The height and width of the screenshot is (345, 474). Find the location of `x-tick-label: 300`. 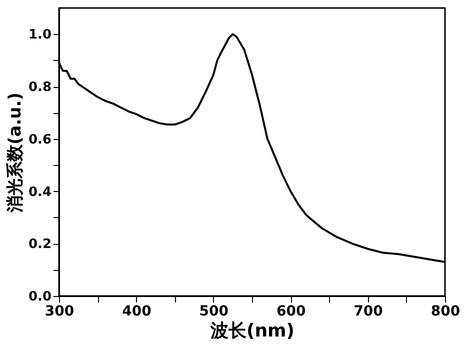

x-tick-label: 300 is located at coordinates (59, 312).